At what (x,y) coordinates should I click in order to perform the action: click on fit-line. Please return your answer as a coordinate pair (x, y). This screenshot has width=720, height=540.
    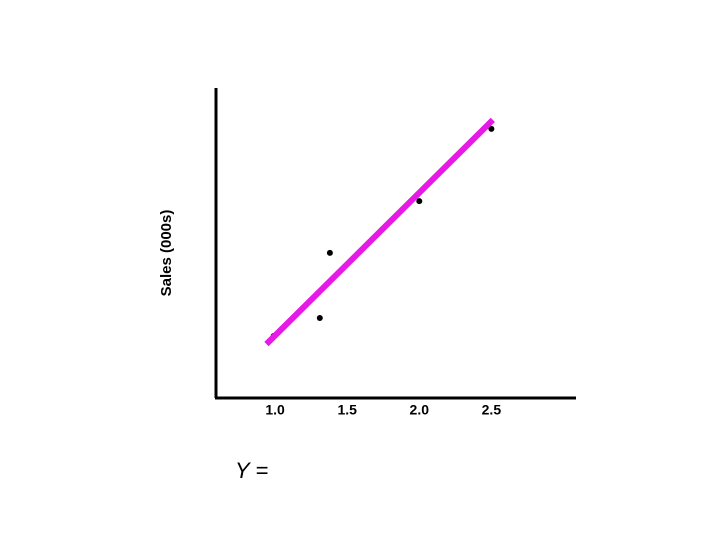
    Looking at the image, I should click on (379, 232).